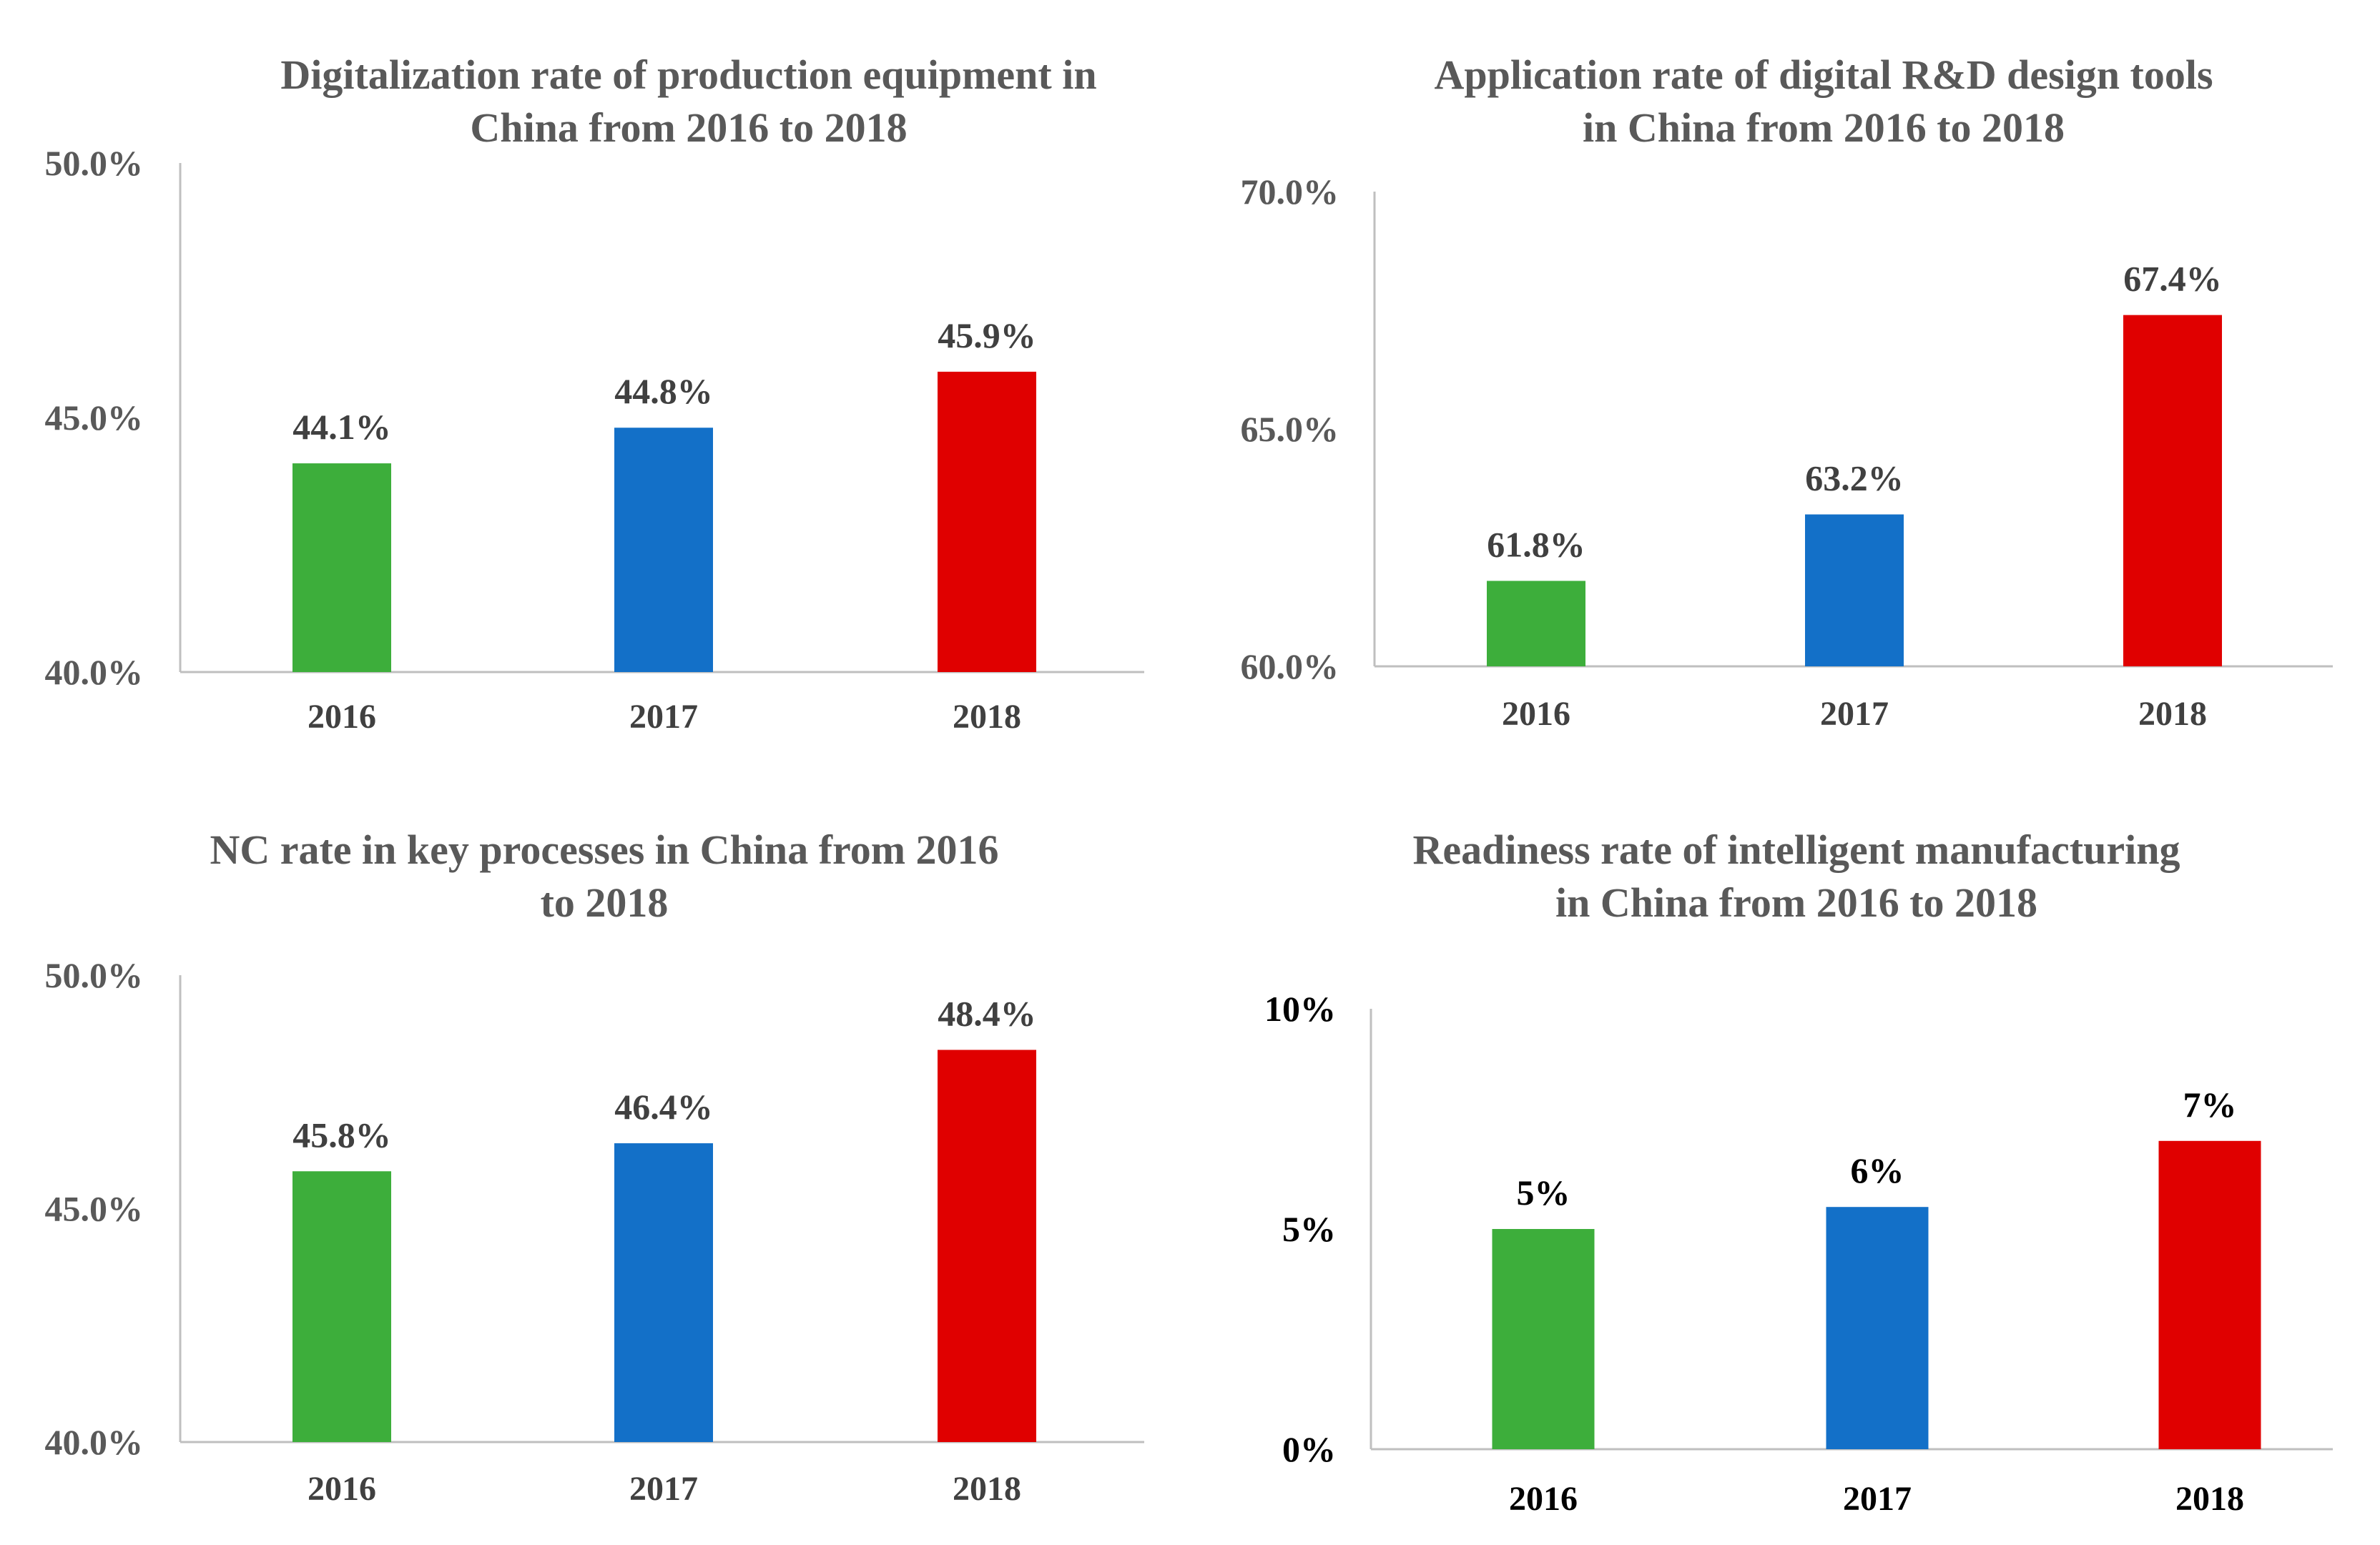 The image size is (2380, 1545). I want to click on data-label: 61.8%, so click(1536, 544).